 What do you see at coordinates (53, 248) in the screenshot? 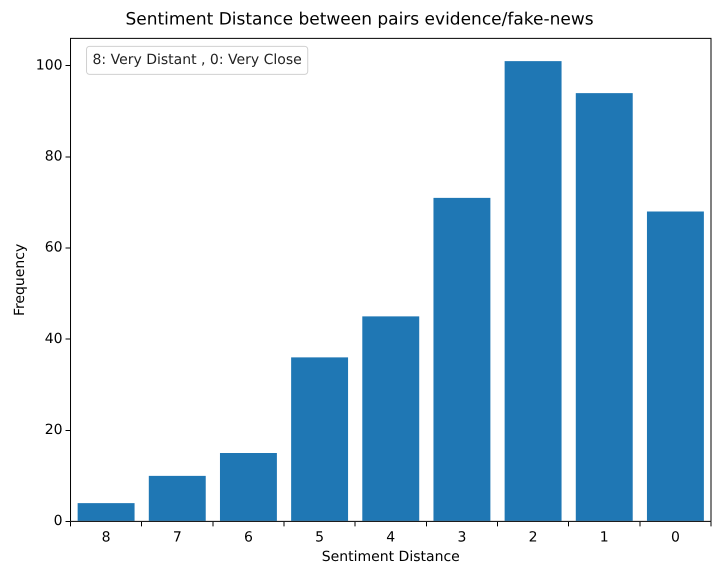
I see `y-tick-label: 60` at bounding box center [53, 248].